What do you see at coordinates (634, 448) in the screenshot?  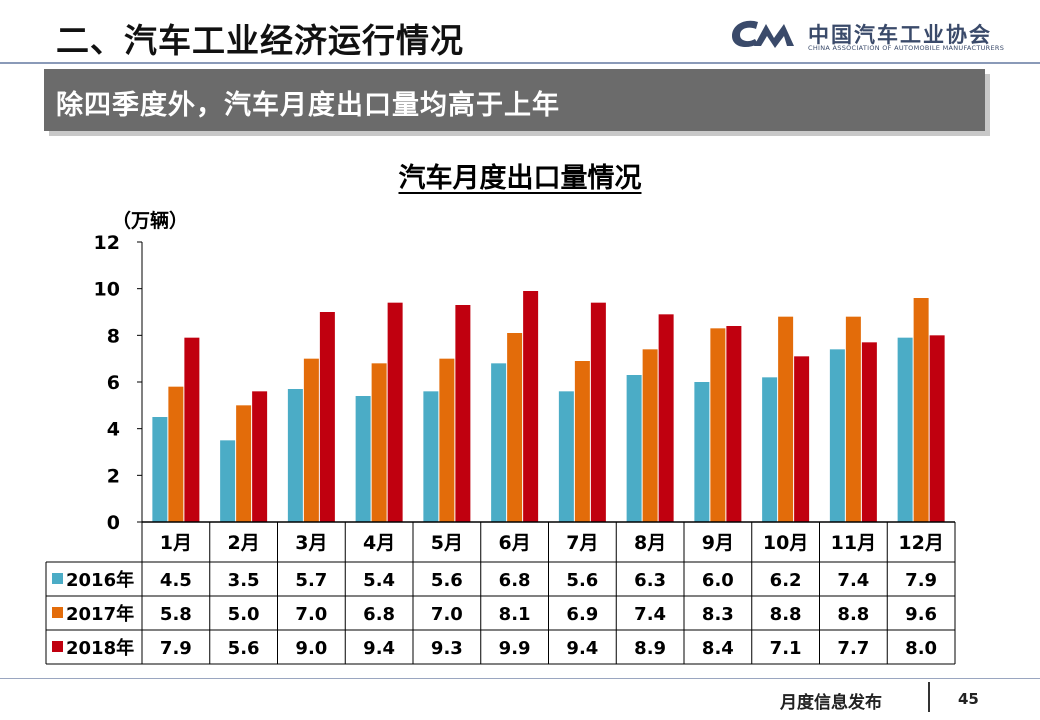 I see `bar-2016年-8月` at bounding box center [634, 448].